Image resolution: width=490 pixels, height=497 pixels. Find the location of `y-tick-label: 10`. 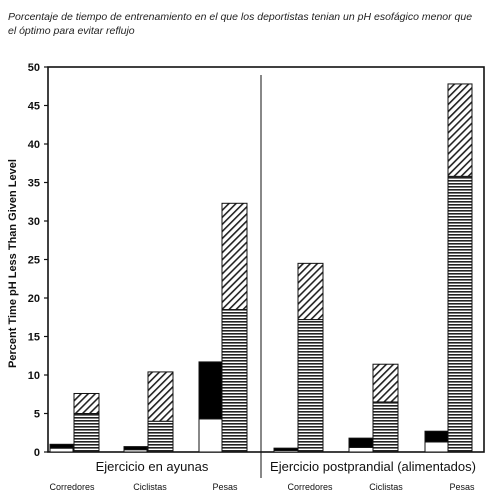

y-tick-label: 10 is located at coordinates (34, 376).